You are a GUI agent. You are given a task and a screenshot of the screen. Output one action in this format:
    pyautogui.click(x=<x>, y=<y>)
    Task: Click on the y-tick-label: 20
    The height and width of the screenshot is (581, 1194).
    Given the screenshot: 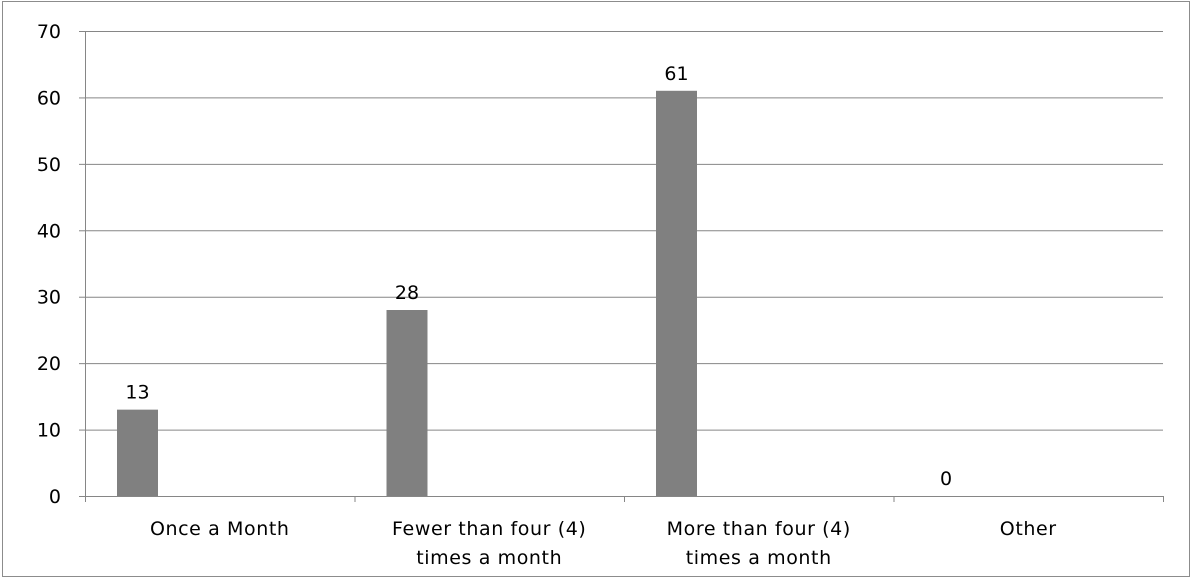 What is the action you would take?
    pyautogui.click(x=49, y=364)
    